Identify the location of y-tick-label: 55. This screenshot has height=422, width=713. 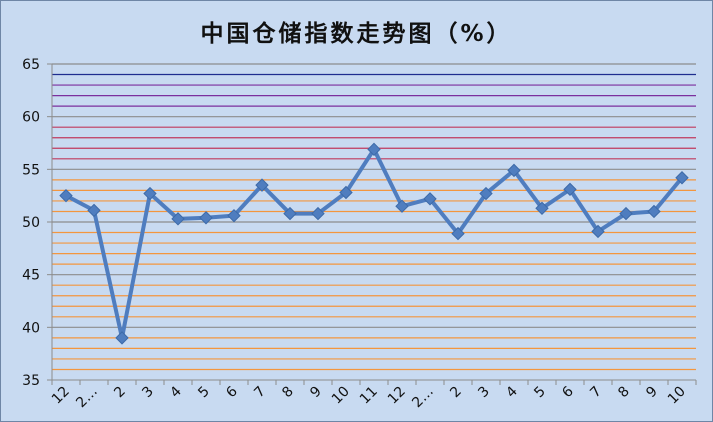
(31, 170).